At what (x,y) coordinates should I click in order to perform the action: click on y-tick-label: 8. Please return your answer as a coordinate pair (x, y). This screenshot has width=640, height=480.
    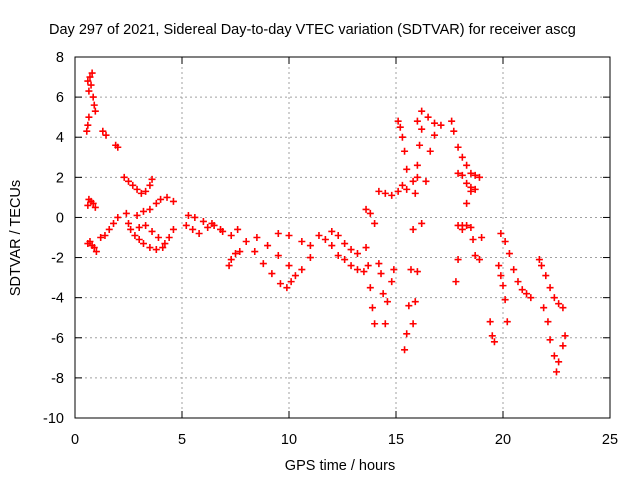
    Looking at the image, I should click on (60, 58).